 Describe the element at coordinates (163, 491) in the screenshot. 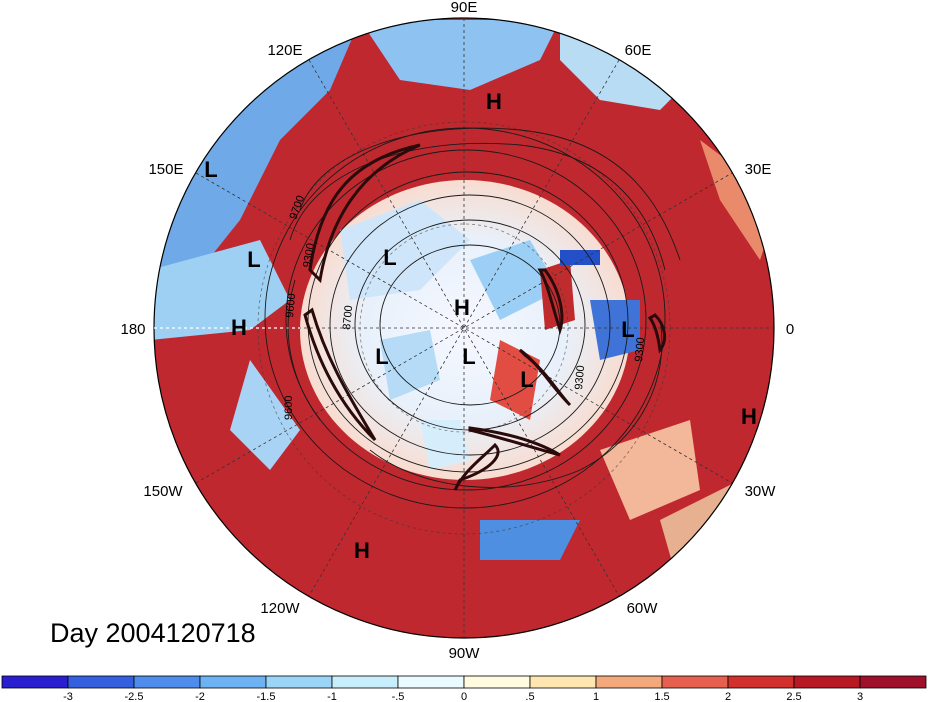

I see `lon-label-150w: 150W` at that location.